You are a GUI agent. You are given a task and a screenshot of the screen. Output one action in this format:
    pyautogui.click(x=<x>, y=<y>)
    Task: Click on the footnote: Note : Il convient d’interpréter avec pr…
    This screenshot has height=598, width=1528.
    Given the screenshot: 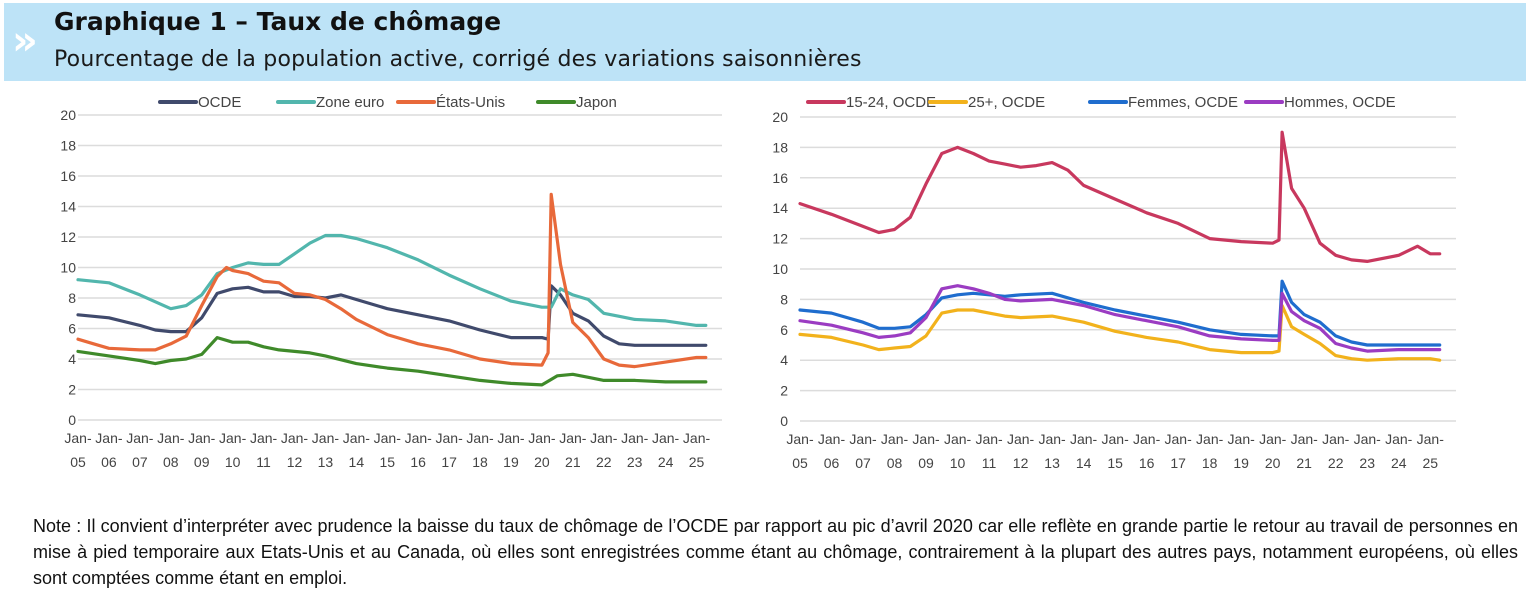 What is the action you would take?
    pyautogui.click(x=775, y=552)
    